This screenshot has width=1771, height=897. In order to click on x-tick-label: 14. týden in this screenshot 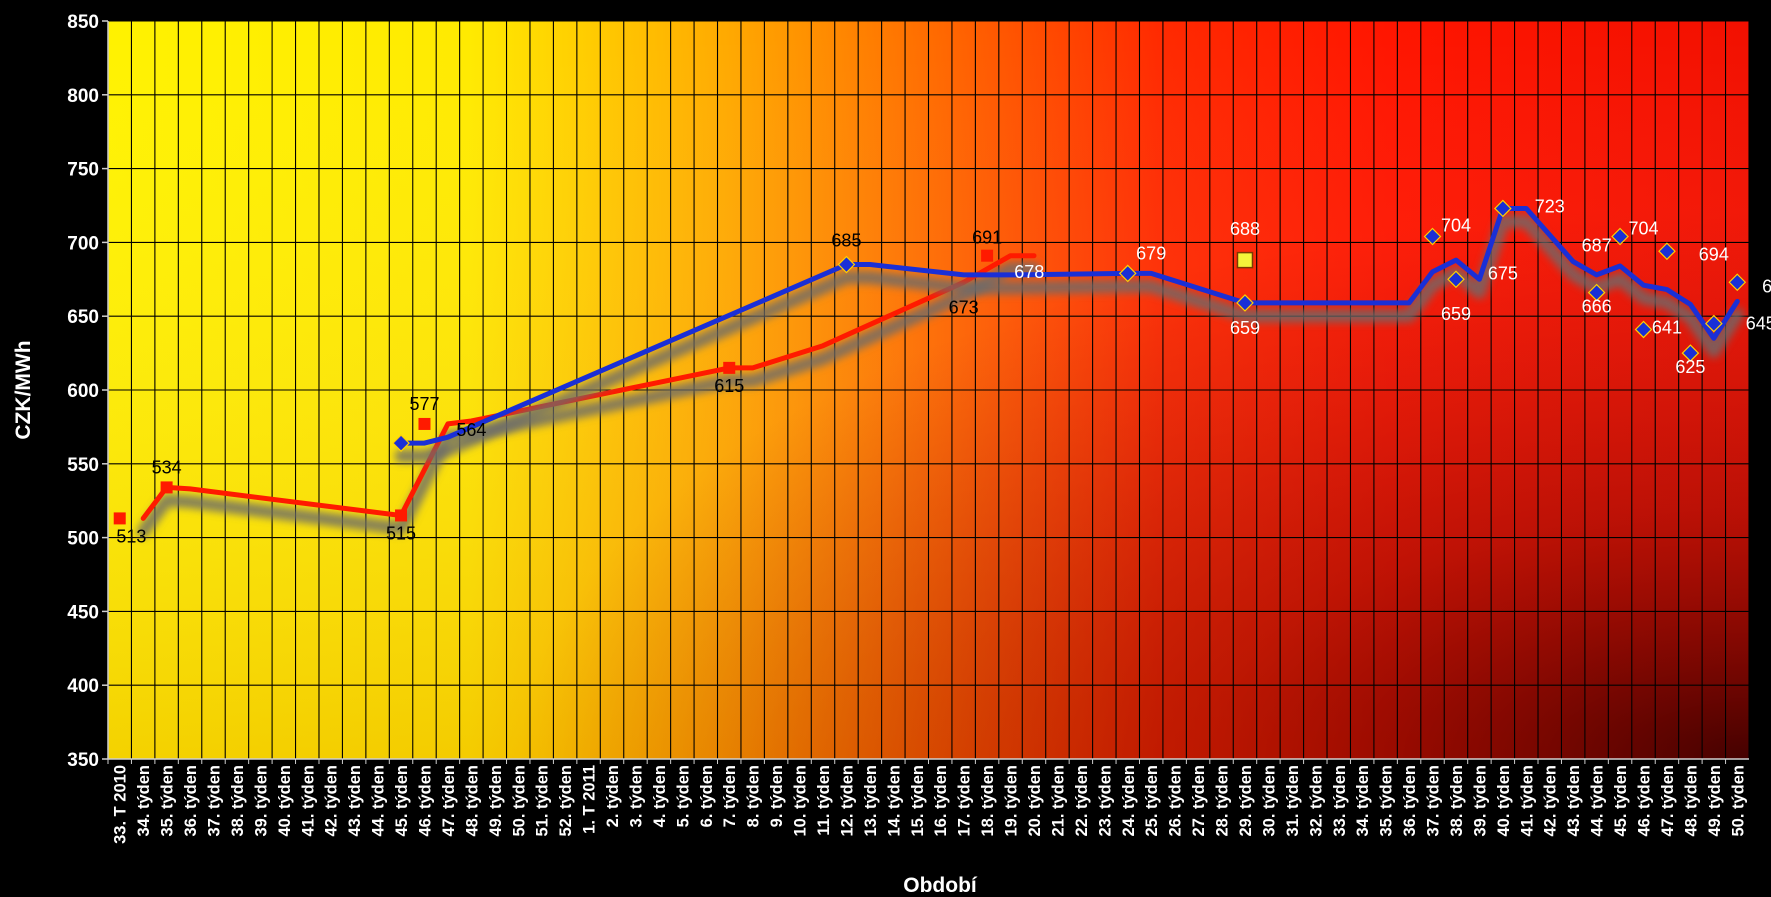, I will do `click(894, 801)`.